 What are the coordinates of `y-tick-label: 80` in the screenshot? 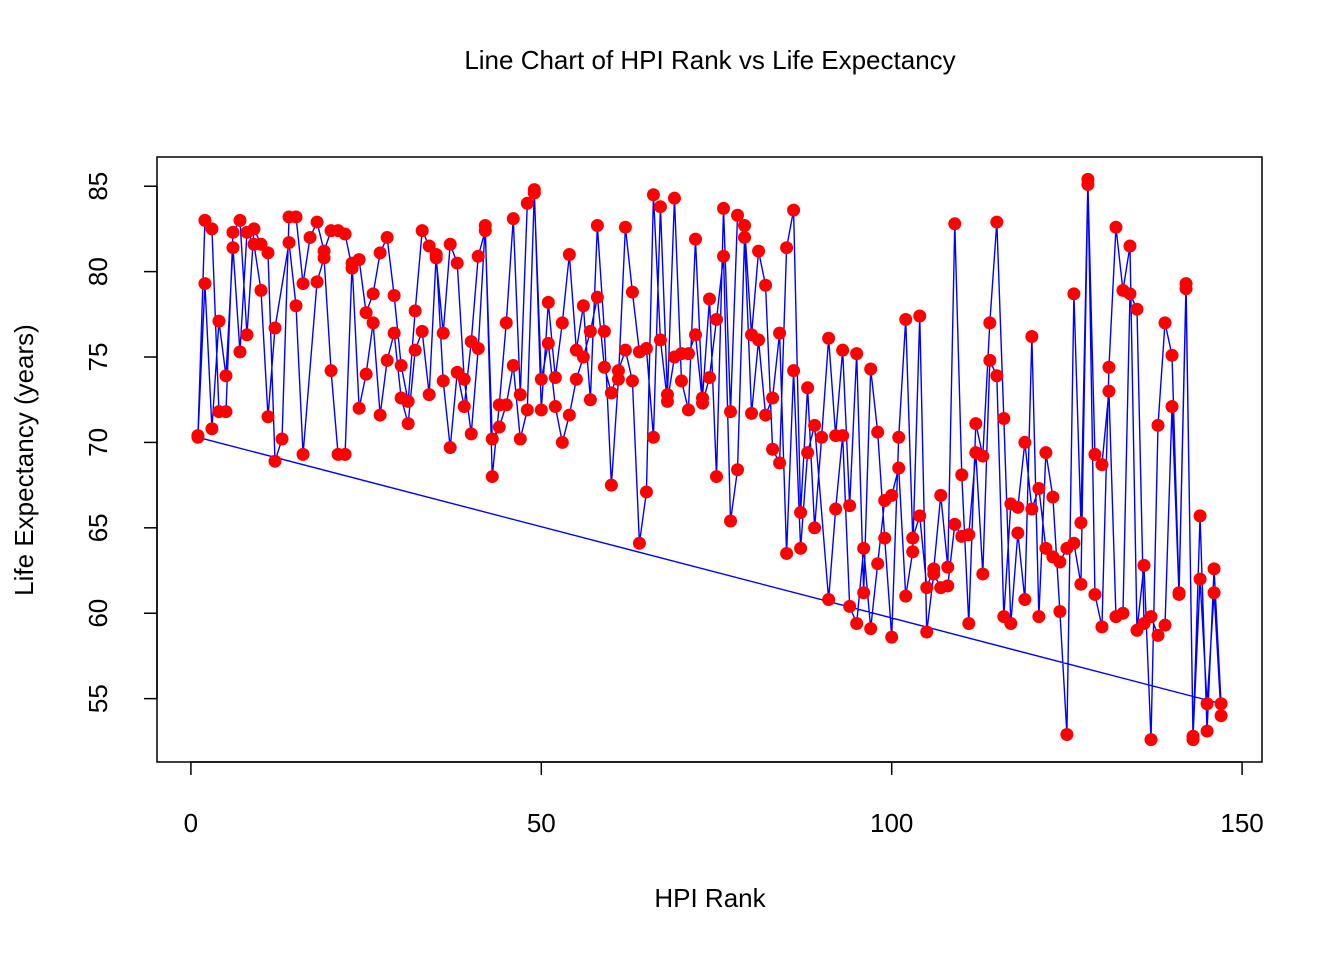 It's located at (98, 271).